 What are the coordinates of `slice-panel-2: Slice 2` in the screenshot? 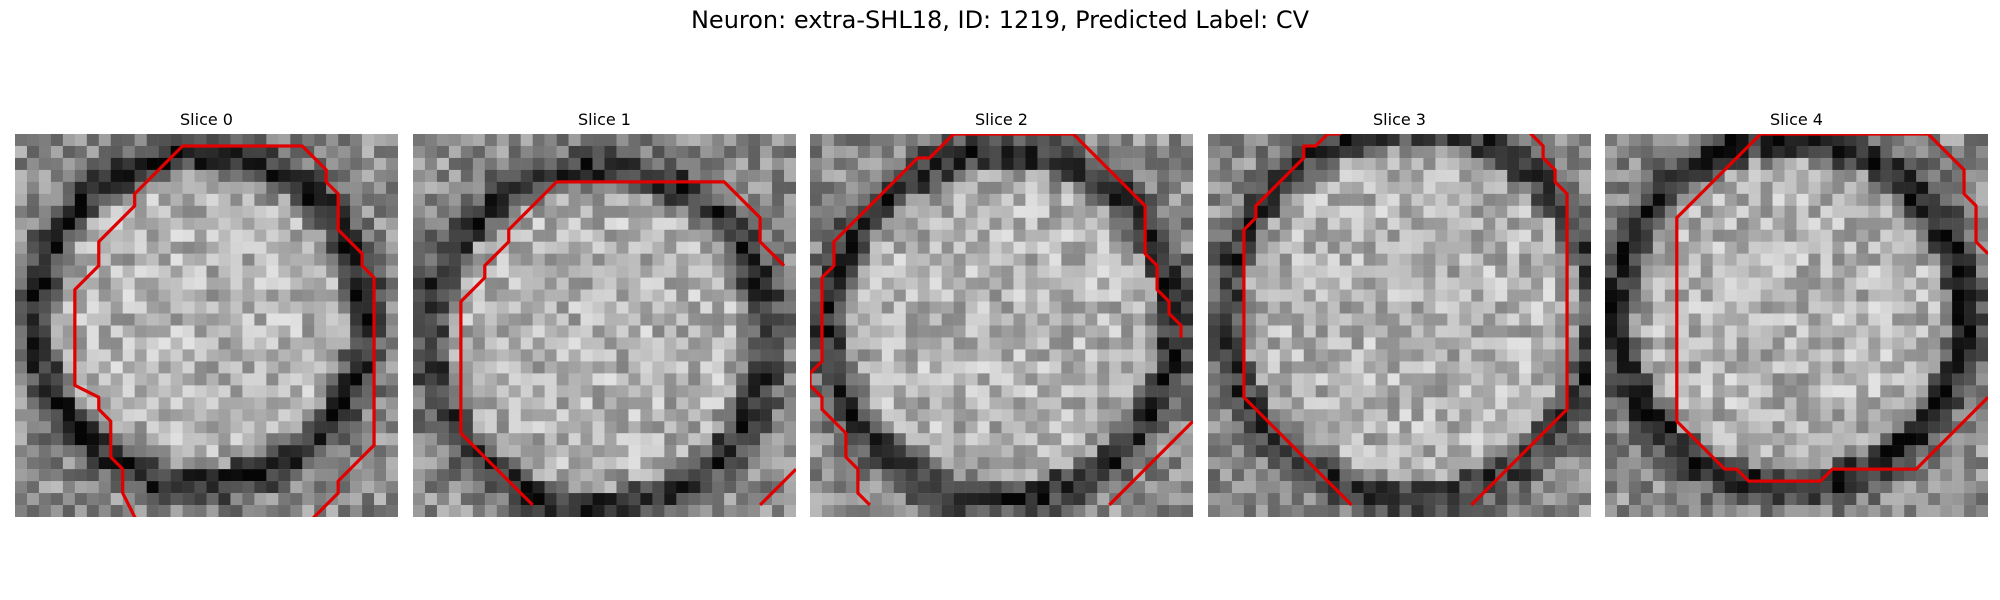 It's located at (1001, 312).